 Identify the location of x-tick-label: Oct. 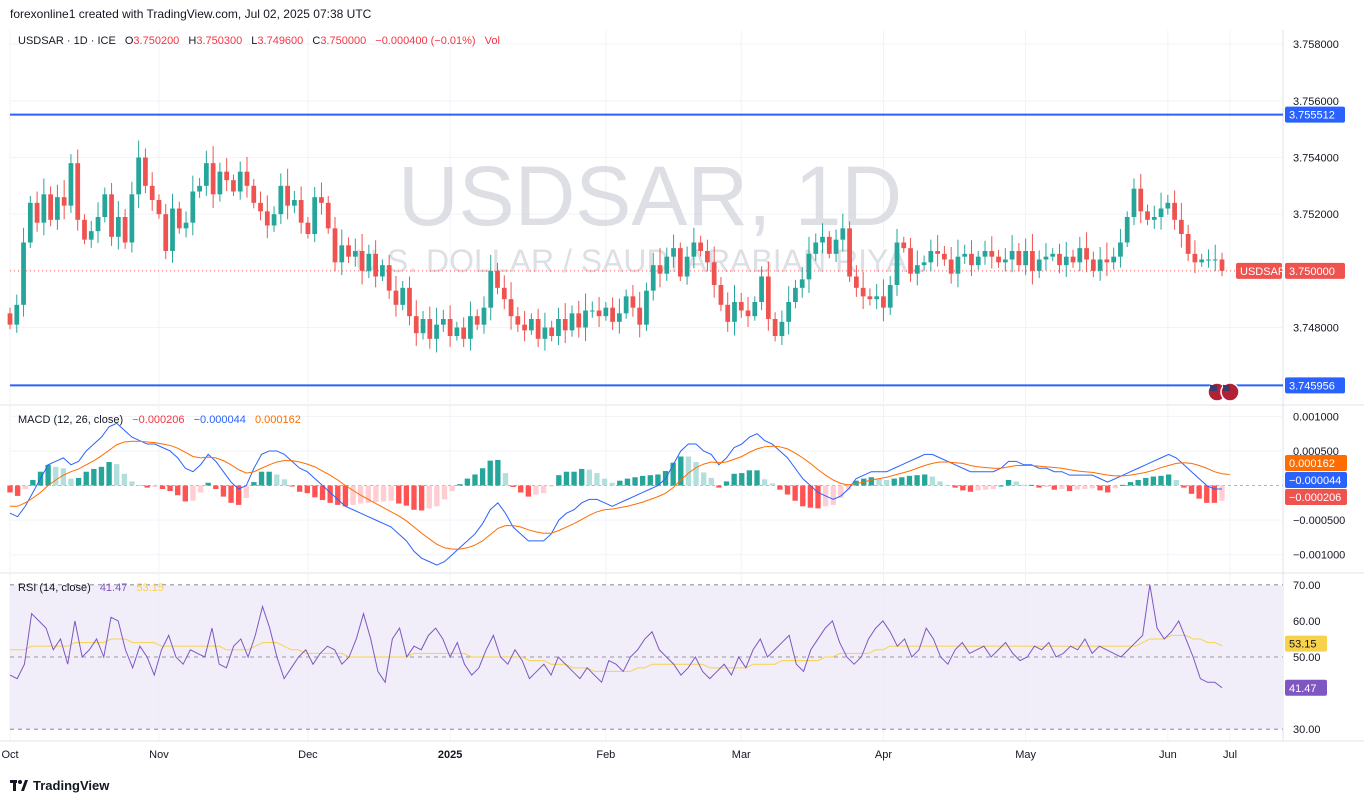
(9, 755).